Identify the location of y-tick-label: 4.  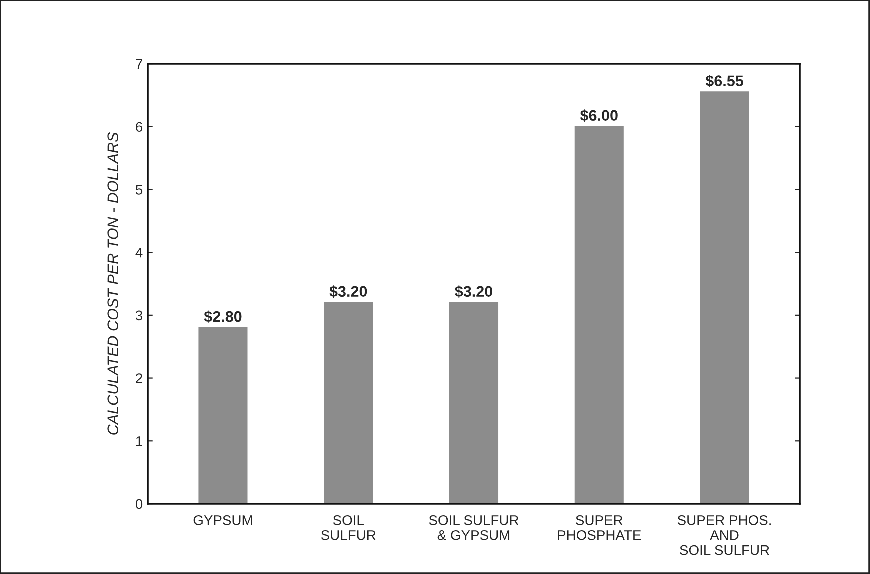
(139, 253).